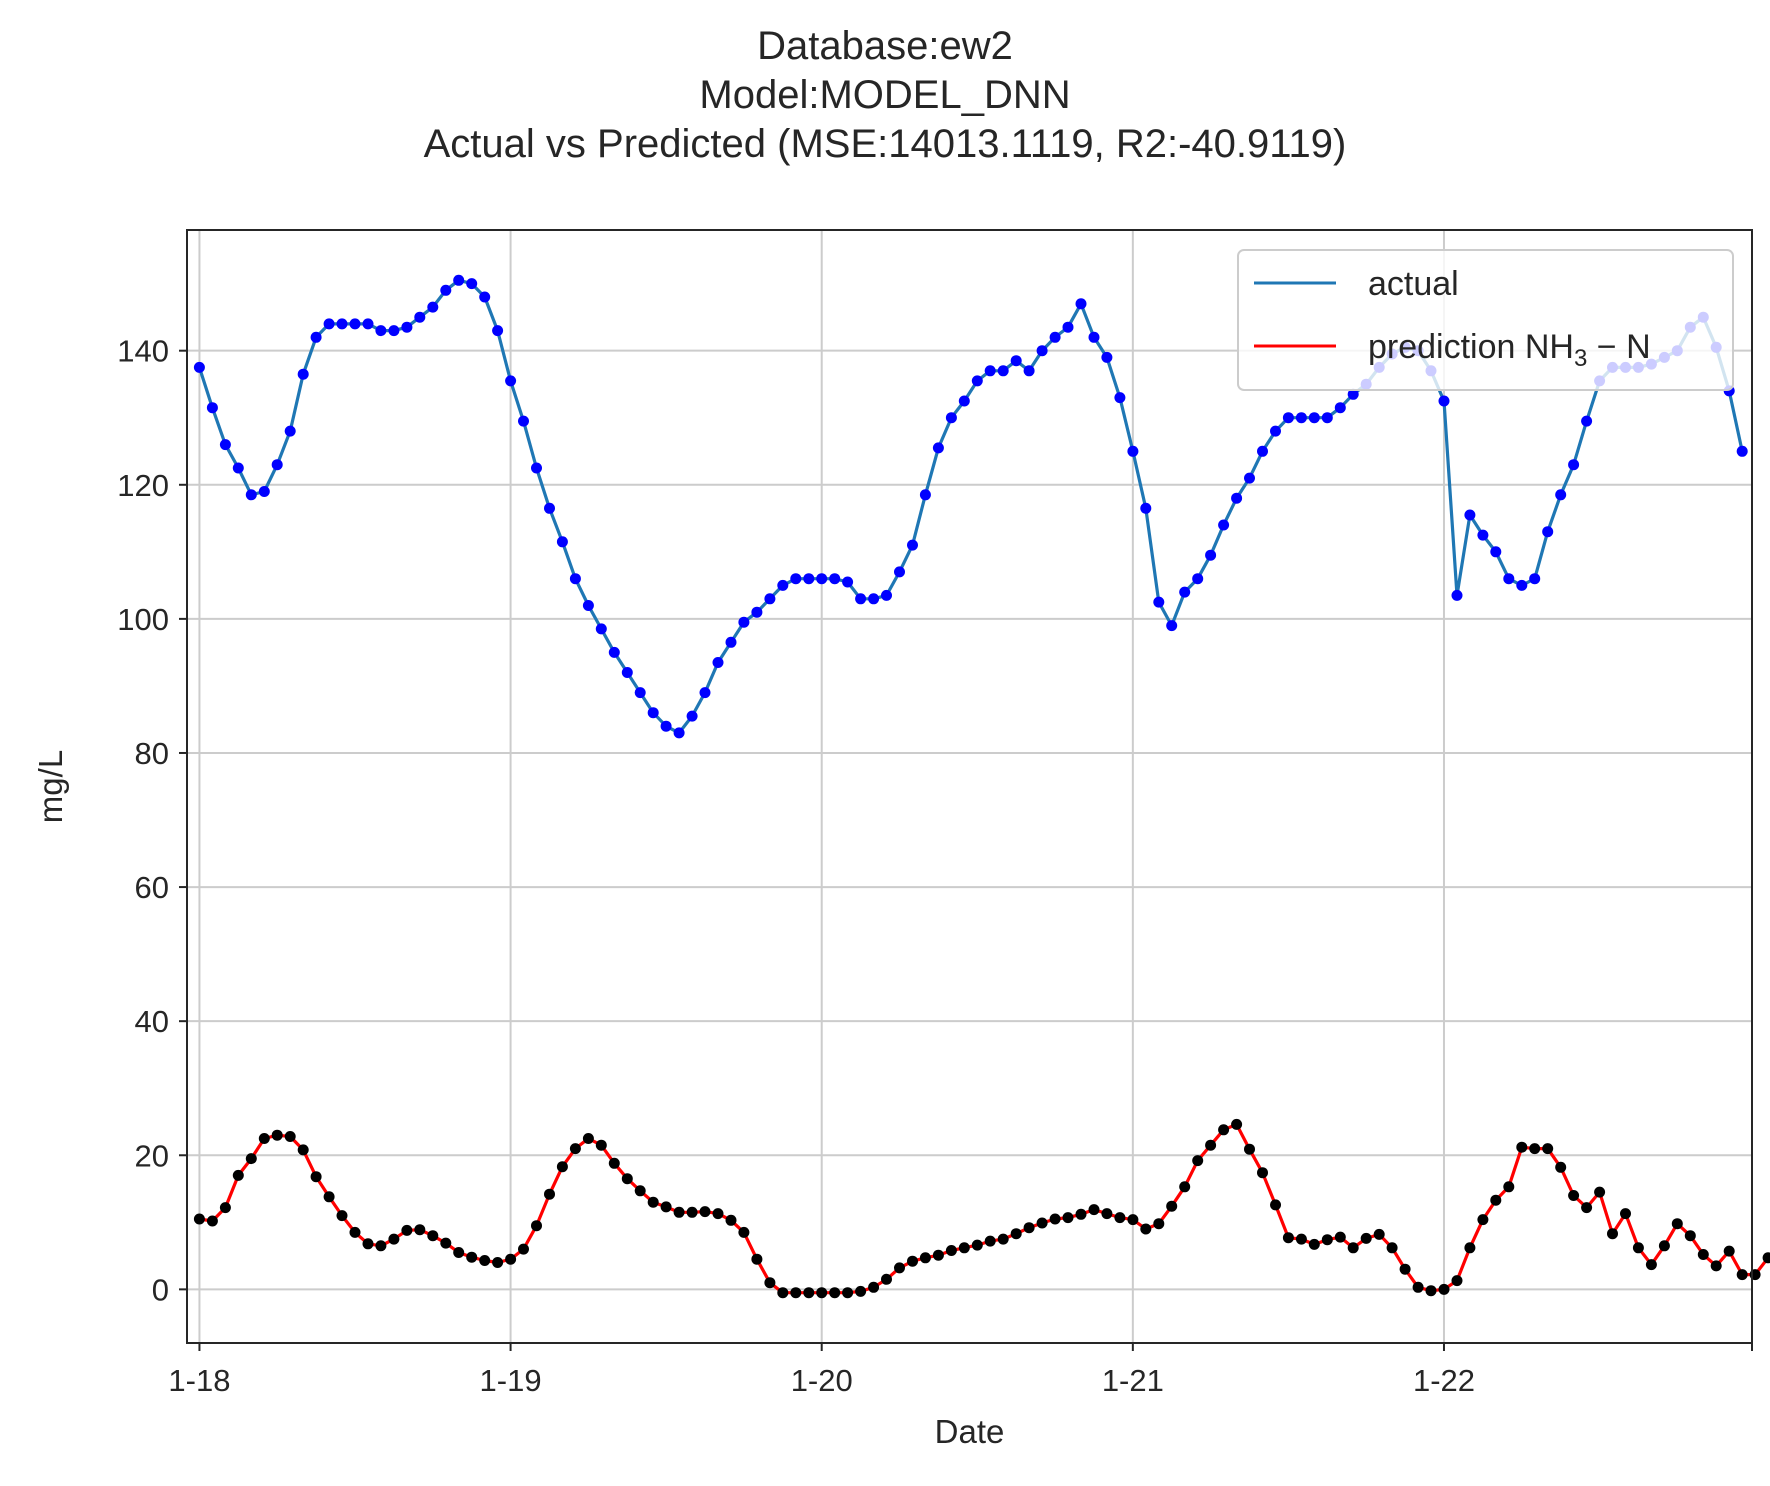 This screenshot has width=1770, height=1486. Describe the element at coordinates (199, 1380) in the screenshot. I see `x-tick-label: 1-18` at that location.